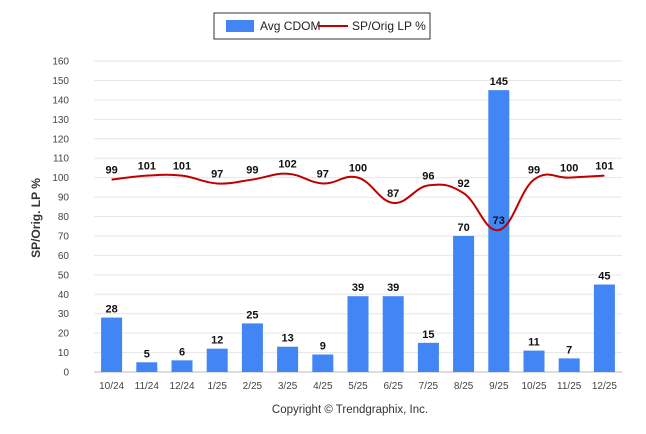 This screenshot has height=434, width=646. Describe the element at coordinates (393, 288) in the screenshot. I see `bar-label-6/25: 39` at that location.